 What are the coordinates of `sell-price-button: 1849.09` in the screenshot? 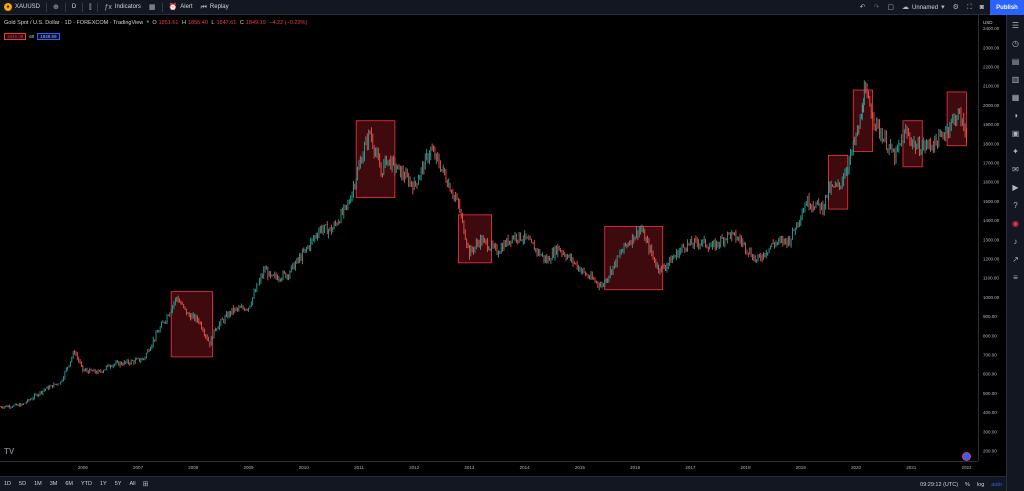 It's located at (15, 36).